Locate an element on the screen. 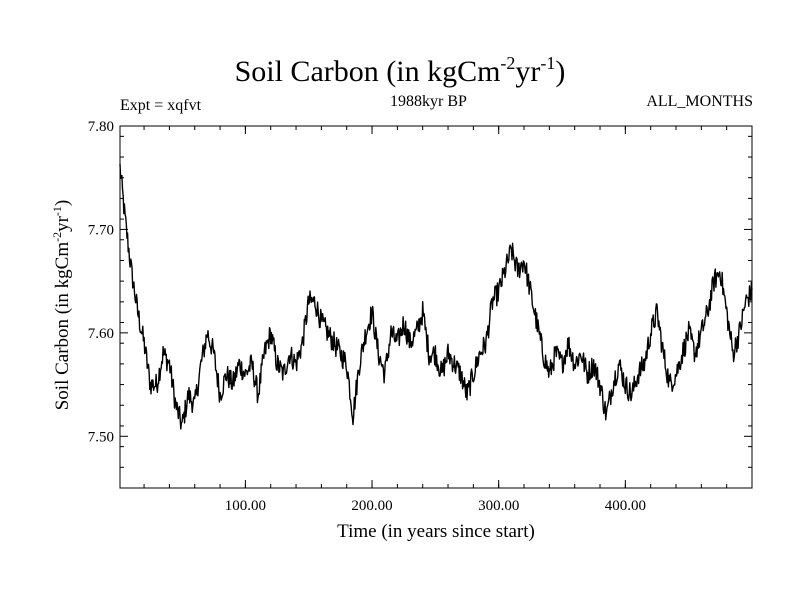 This screenshot has height=600, width=800. y-tick-label: 7.50 is located at coordinates (101, 437).